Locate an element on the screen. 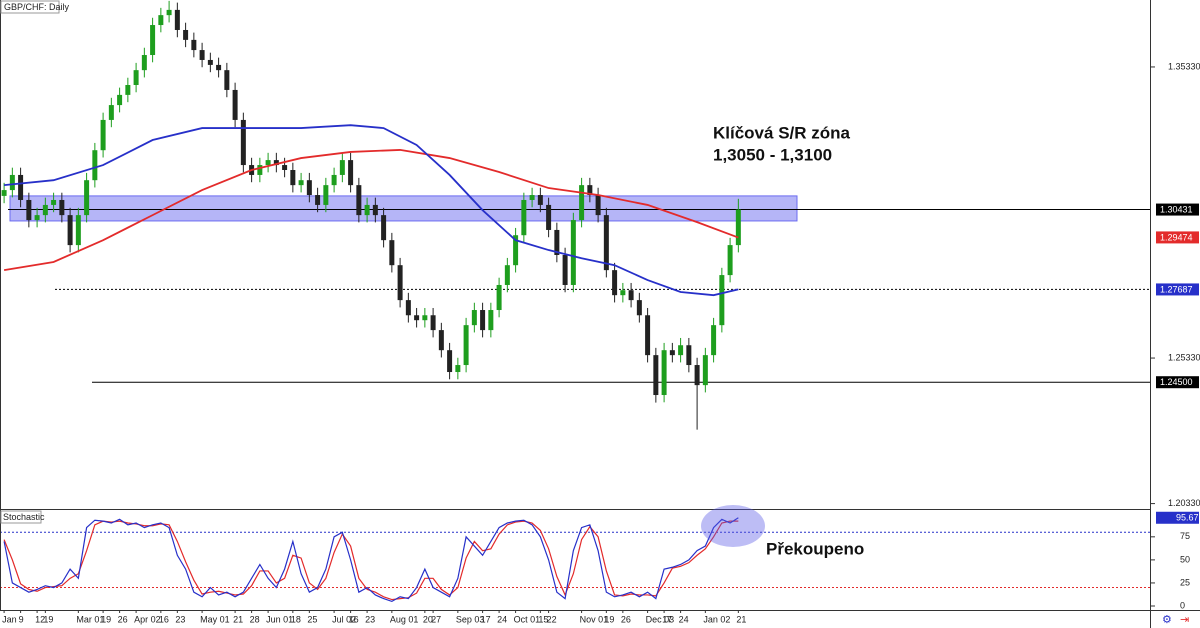 This screenshot has height=628, width=1200. x-tick-label: 22 is located at coordinates (552, 619).